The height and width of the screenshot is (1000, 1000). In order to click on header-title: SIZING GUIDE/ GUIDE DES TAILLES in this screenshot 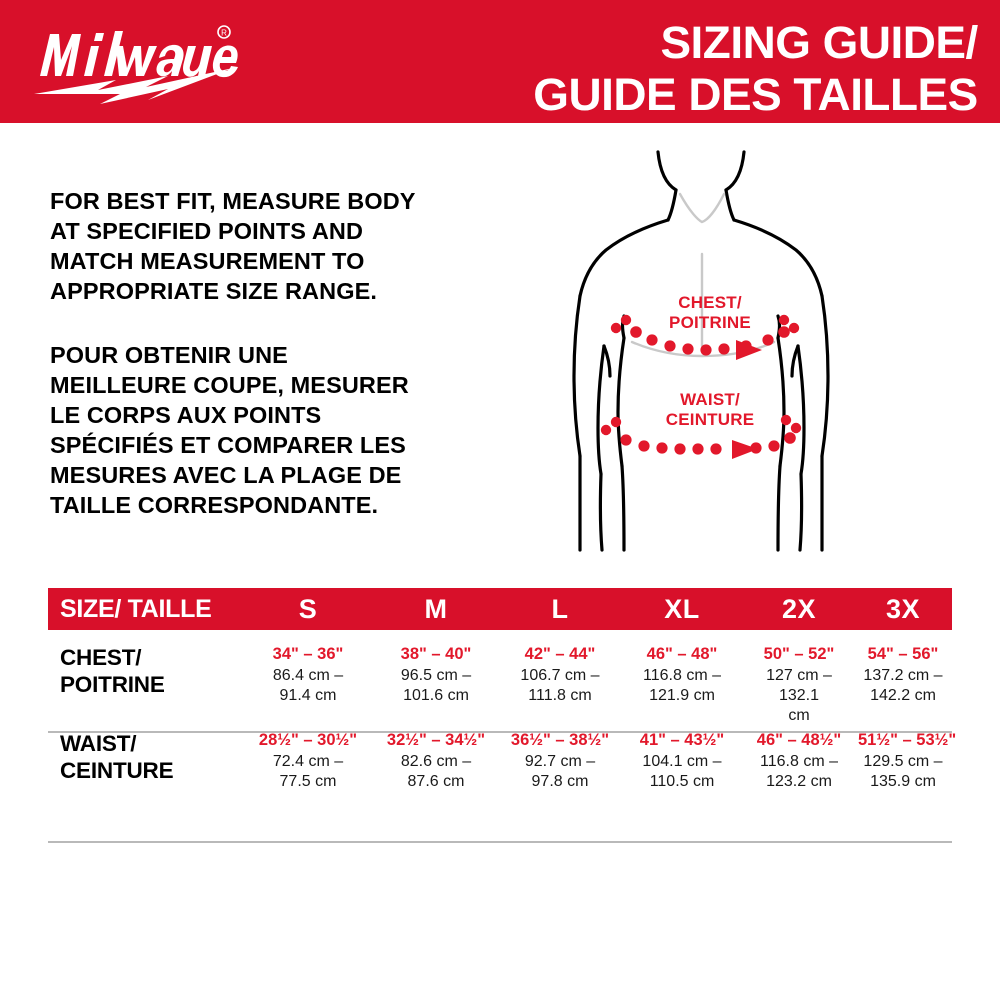, I will do `click(756, 69)`.